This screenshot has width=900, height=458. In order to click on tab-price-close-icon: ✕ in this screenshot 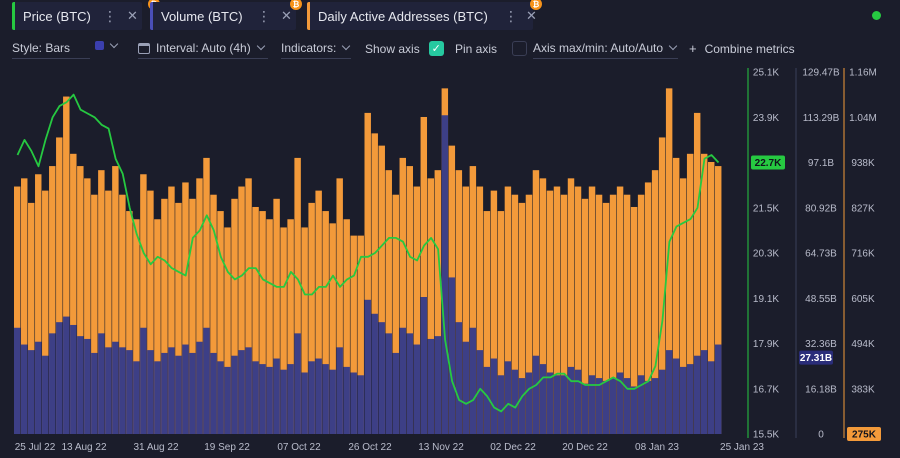, I will do `click(132, 15)`.